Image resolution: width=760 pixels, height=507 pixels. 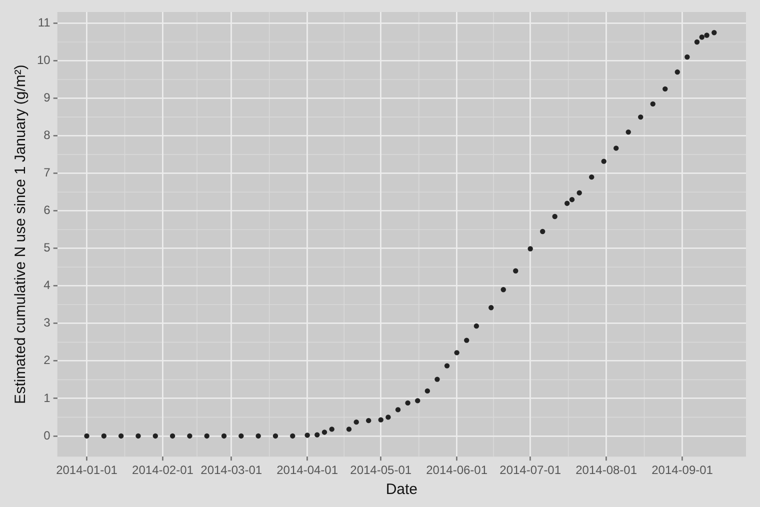 I want to click on y-tick-label: 4, so click(x=47, y=285).